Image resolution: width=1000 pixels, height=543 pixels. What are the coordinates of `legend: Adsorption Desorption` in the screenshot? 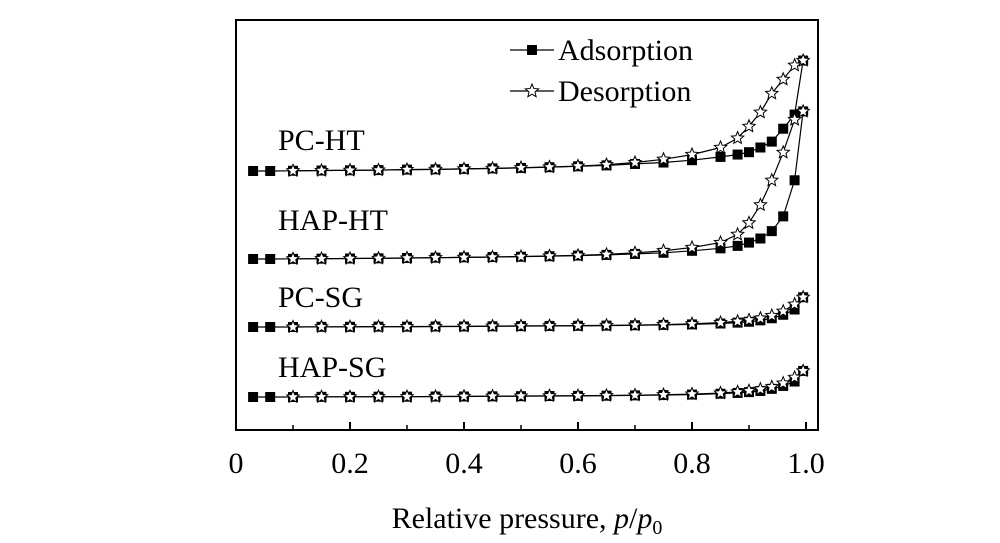 It's located at (601, 71).